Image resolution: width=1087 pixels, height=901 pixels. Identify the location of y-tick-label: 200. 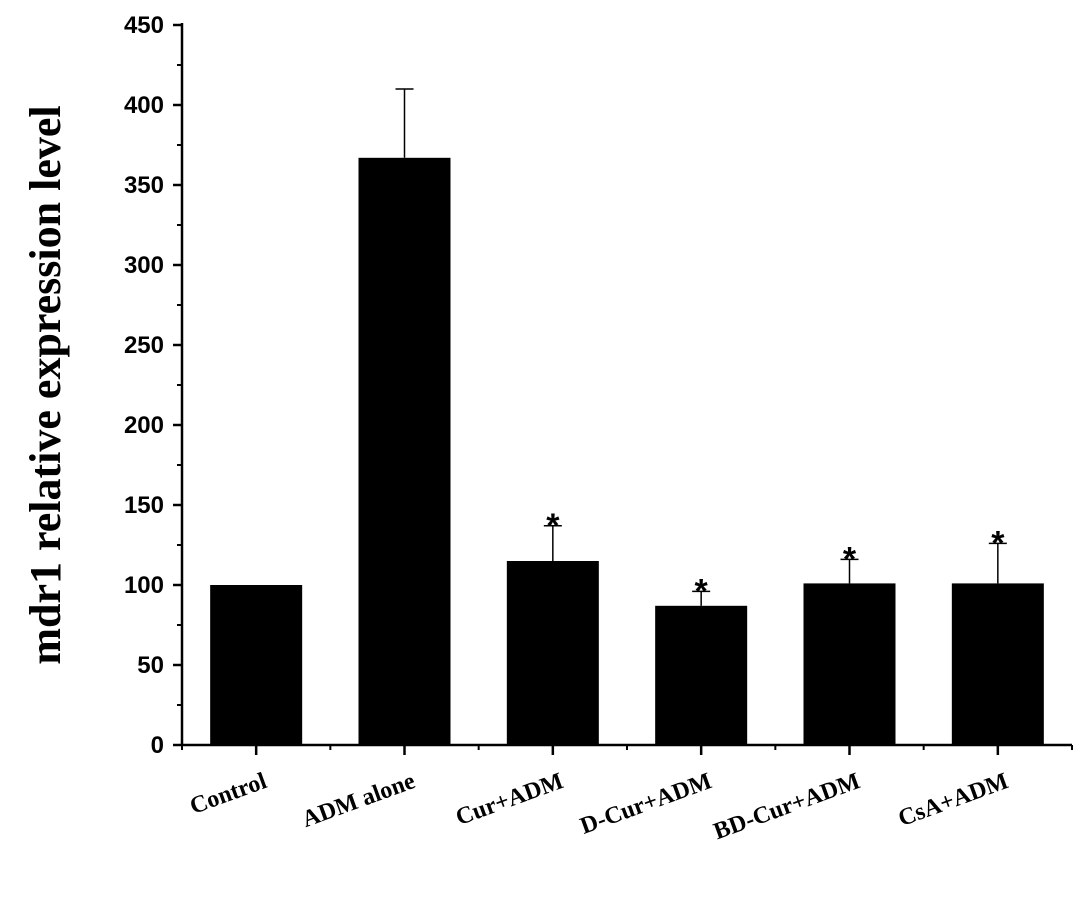
(144, 425).